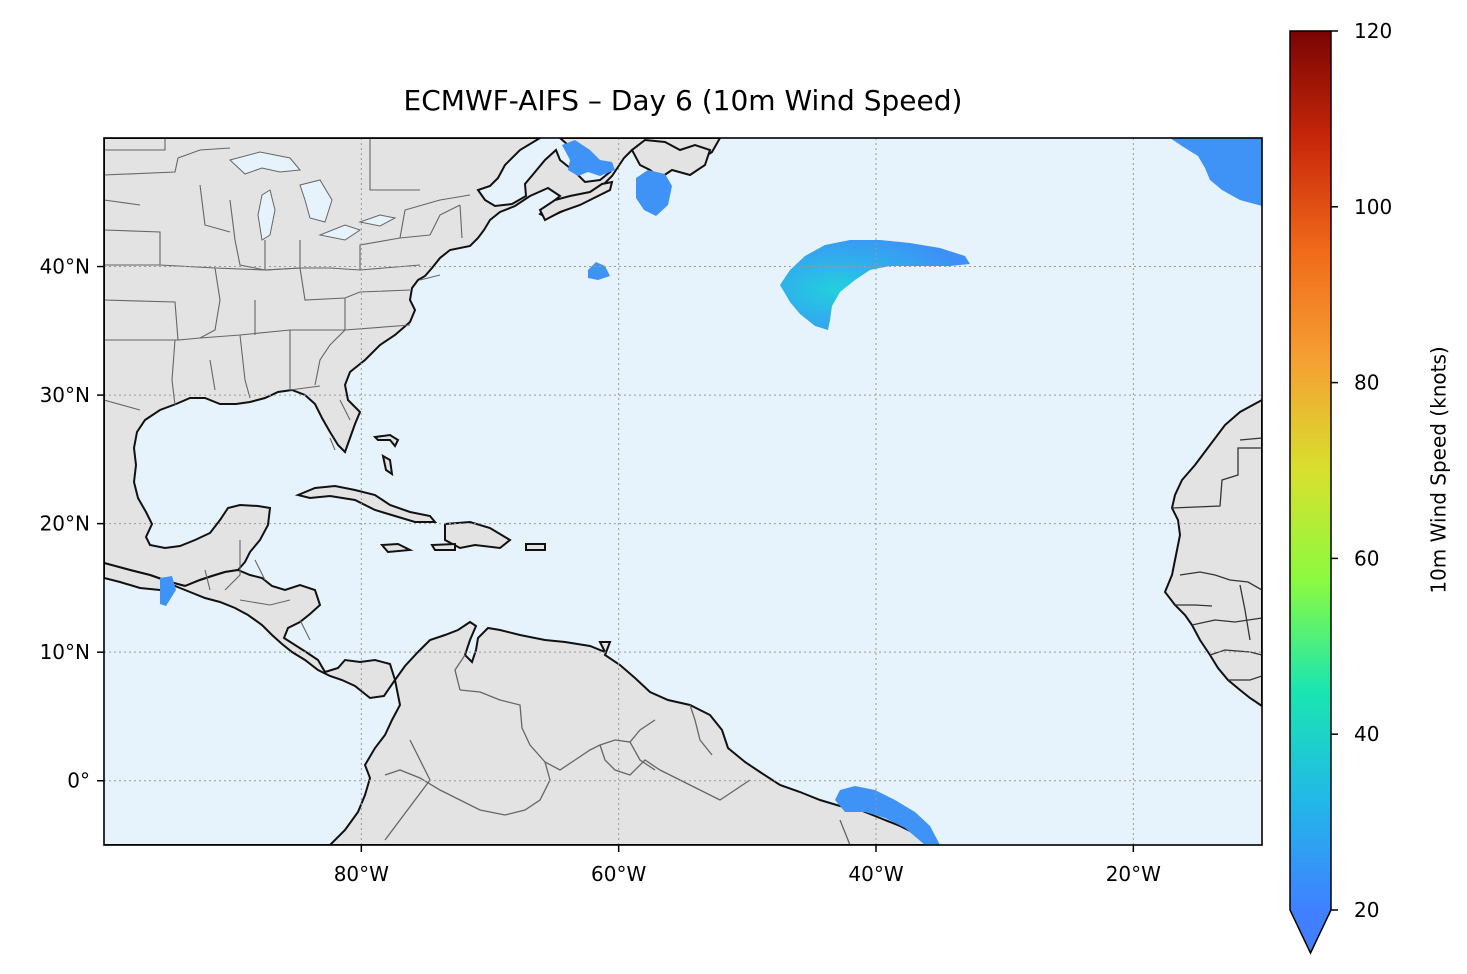 Image resolution: width=1467 pixels, height=974 pixels. What do you see at coordinates (1373, 207) in the screenshot?
I see `colorbar-tick-label: 100` at bounding box center [1373, 207].